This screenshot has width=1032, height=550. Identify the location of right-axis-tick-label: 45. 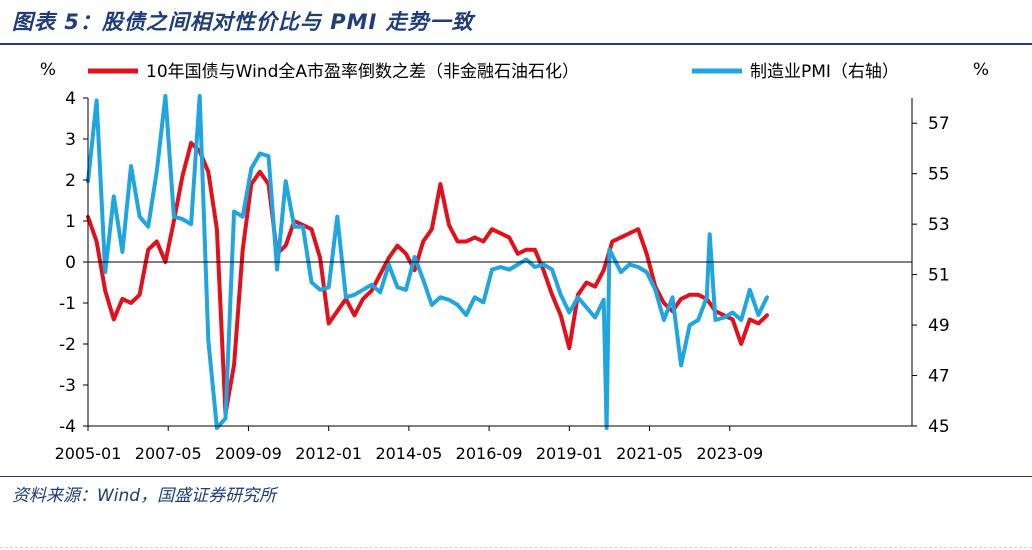
(939, 427).